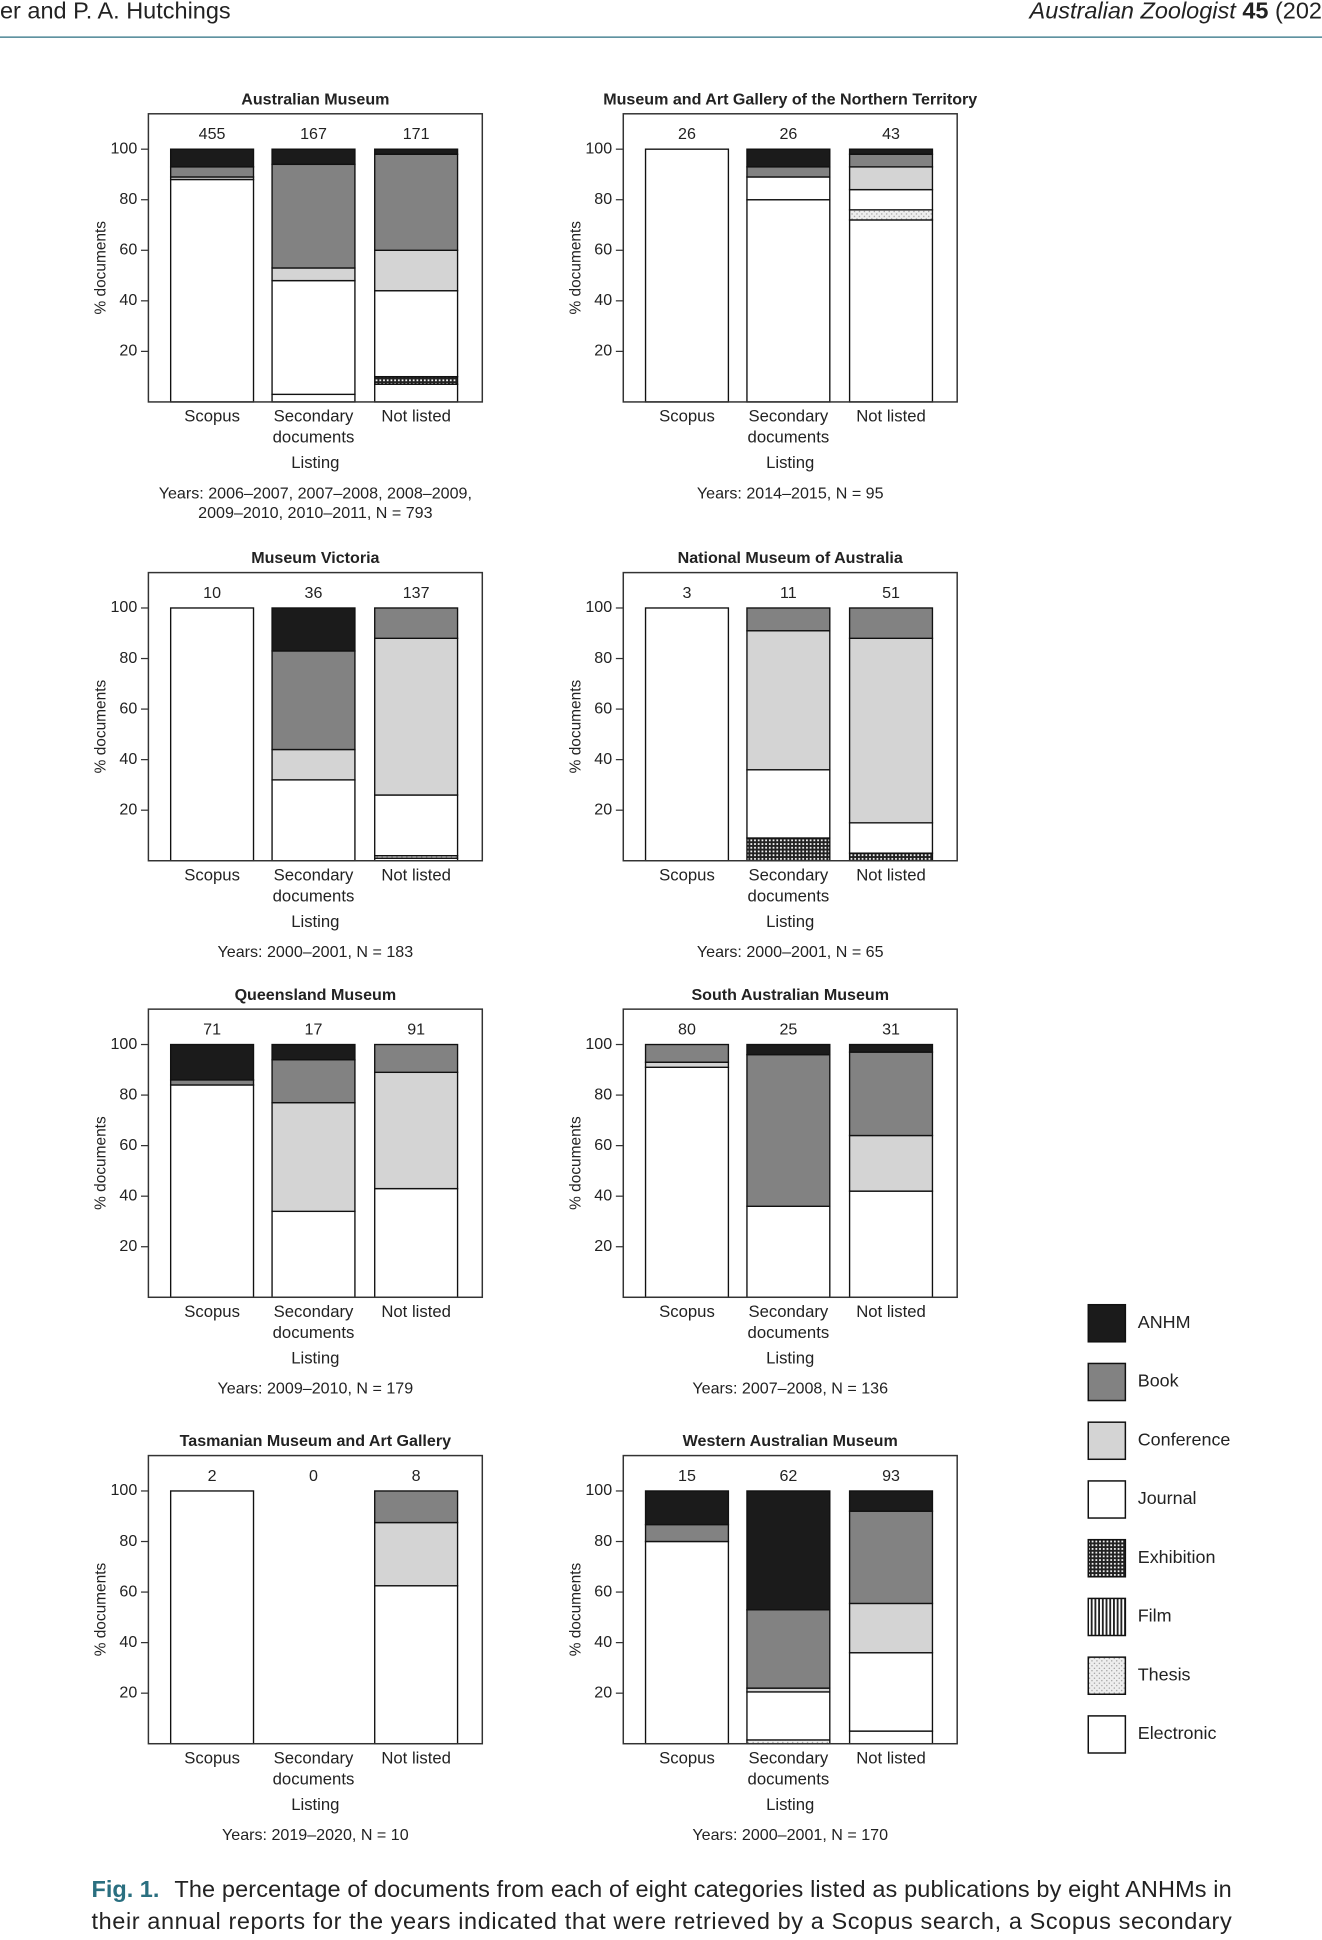  Describe the element at coordinates (100, 268) in the screenshot. I see `y-axis-label: % documents` at that location.